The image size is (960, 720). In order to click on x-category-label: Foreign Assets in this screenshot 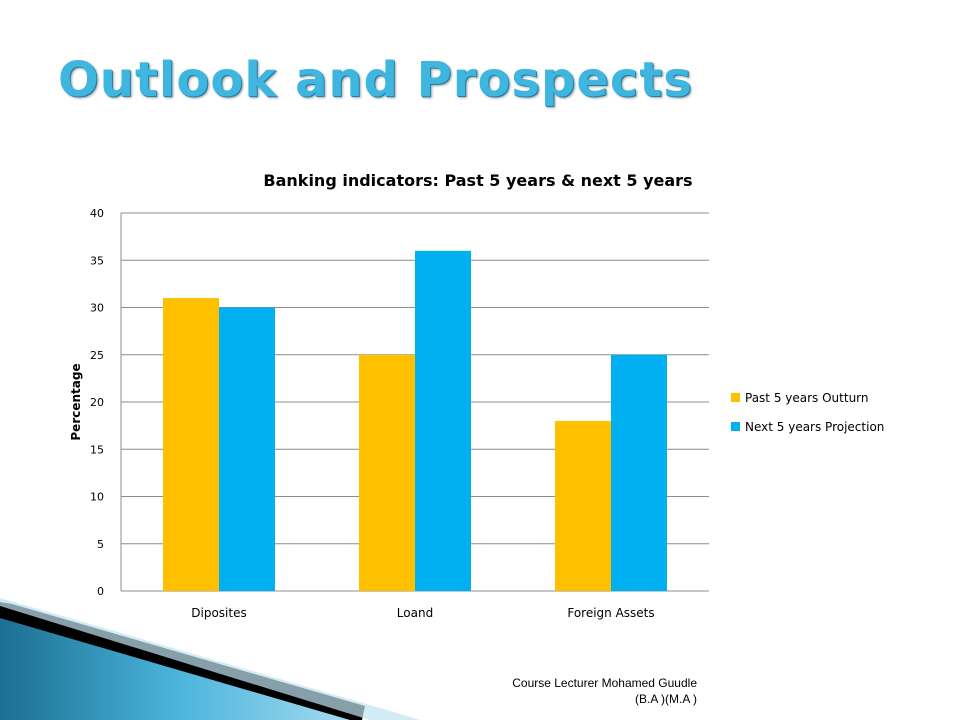, I will do `click(610, 613)`.